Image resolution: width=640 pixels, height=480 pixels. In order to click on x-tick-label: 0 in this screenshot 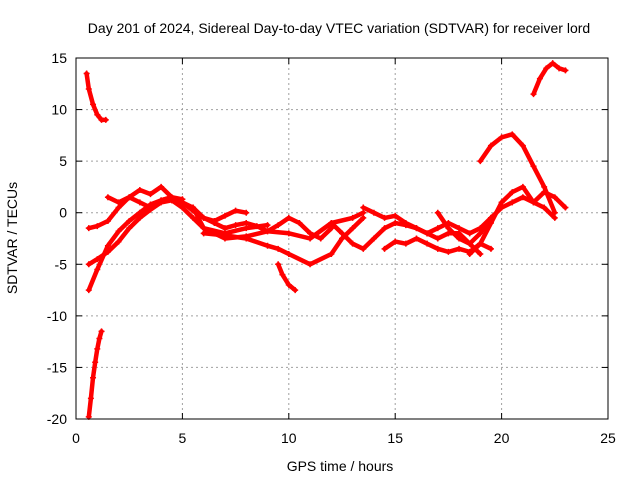, I will do `click(76, 438)`.